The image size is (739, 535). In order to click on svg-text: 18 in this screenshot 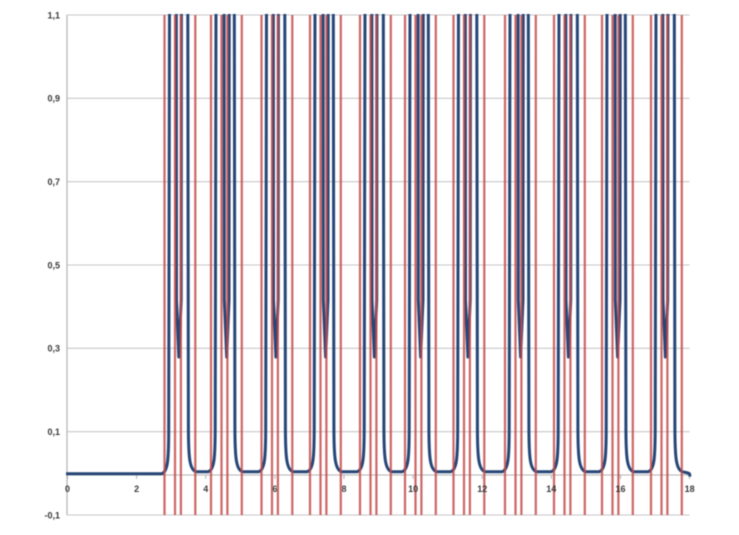, I will do `click(690, 489)`.